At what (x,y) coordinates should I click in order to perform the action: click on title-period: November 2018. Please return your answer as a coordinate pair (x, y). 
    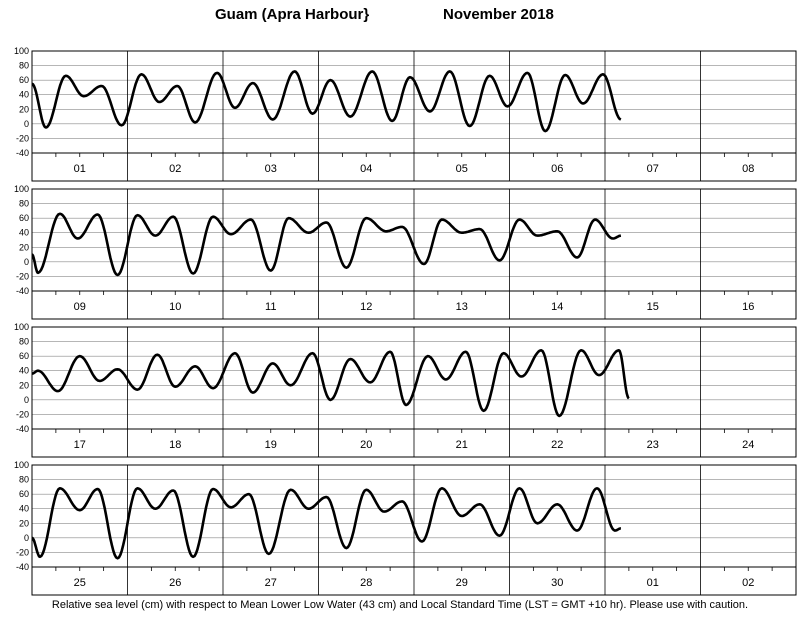
    Looking at the image, I should click on (498, 14).